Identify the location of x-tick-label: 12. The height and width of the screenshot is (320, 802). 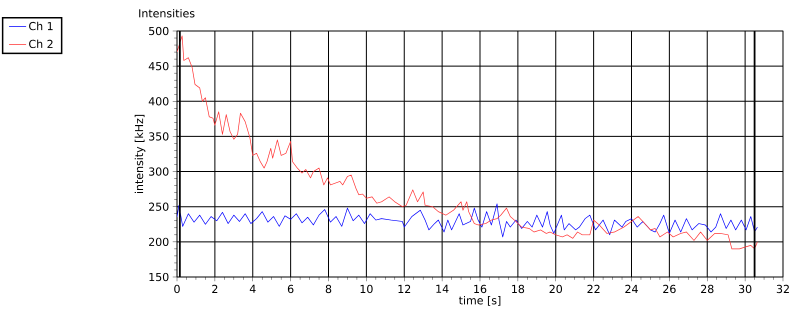
(404, 288).